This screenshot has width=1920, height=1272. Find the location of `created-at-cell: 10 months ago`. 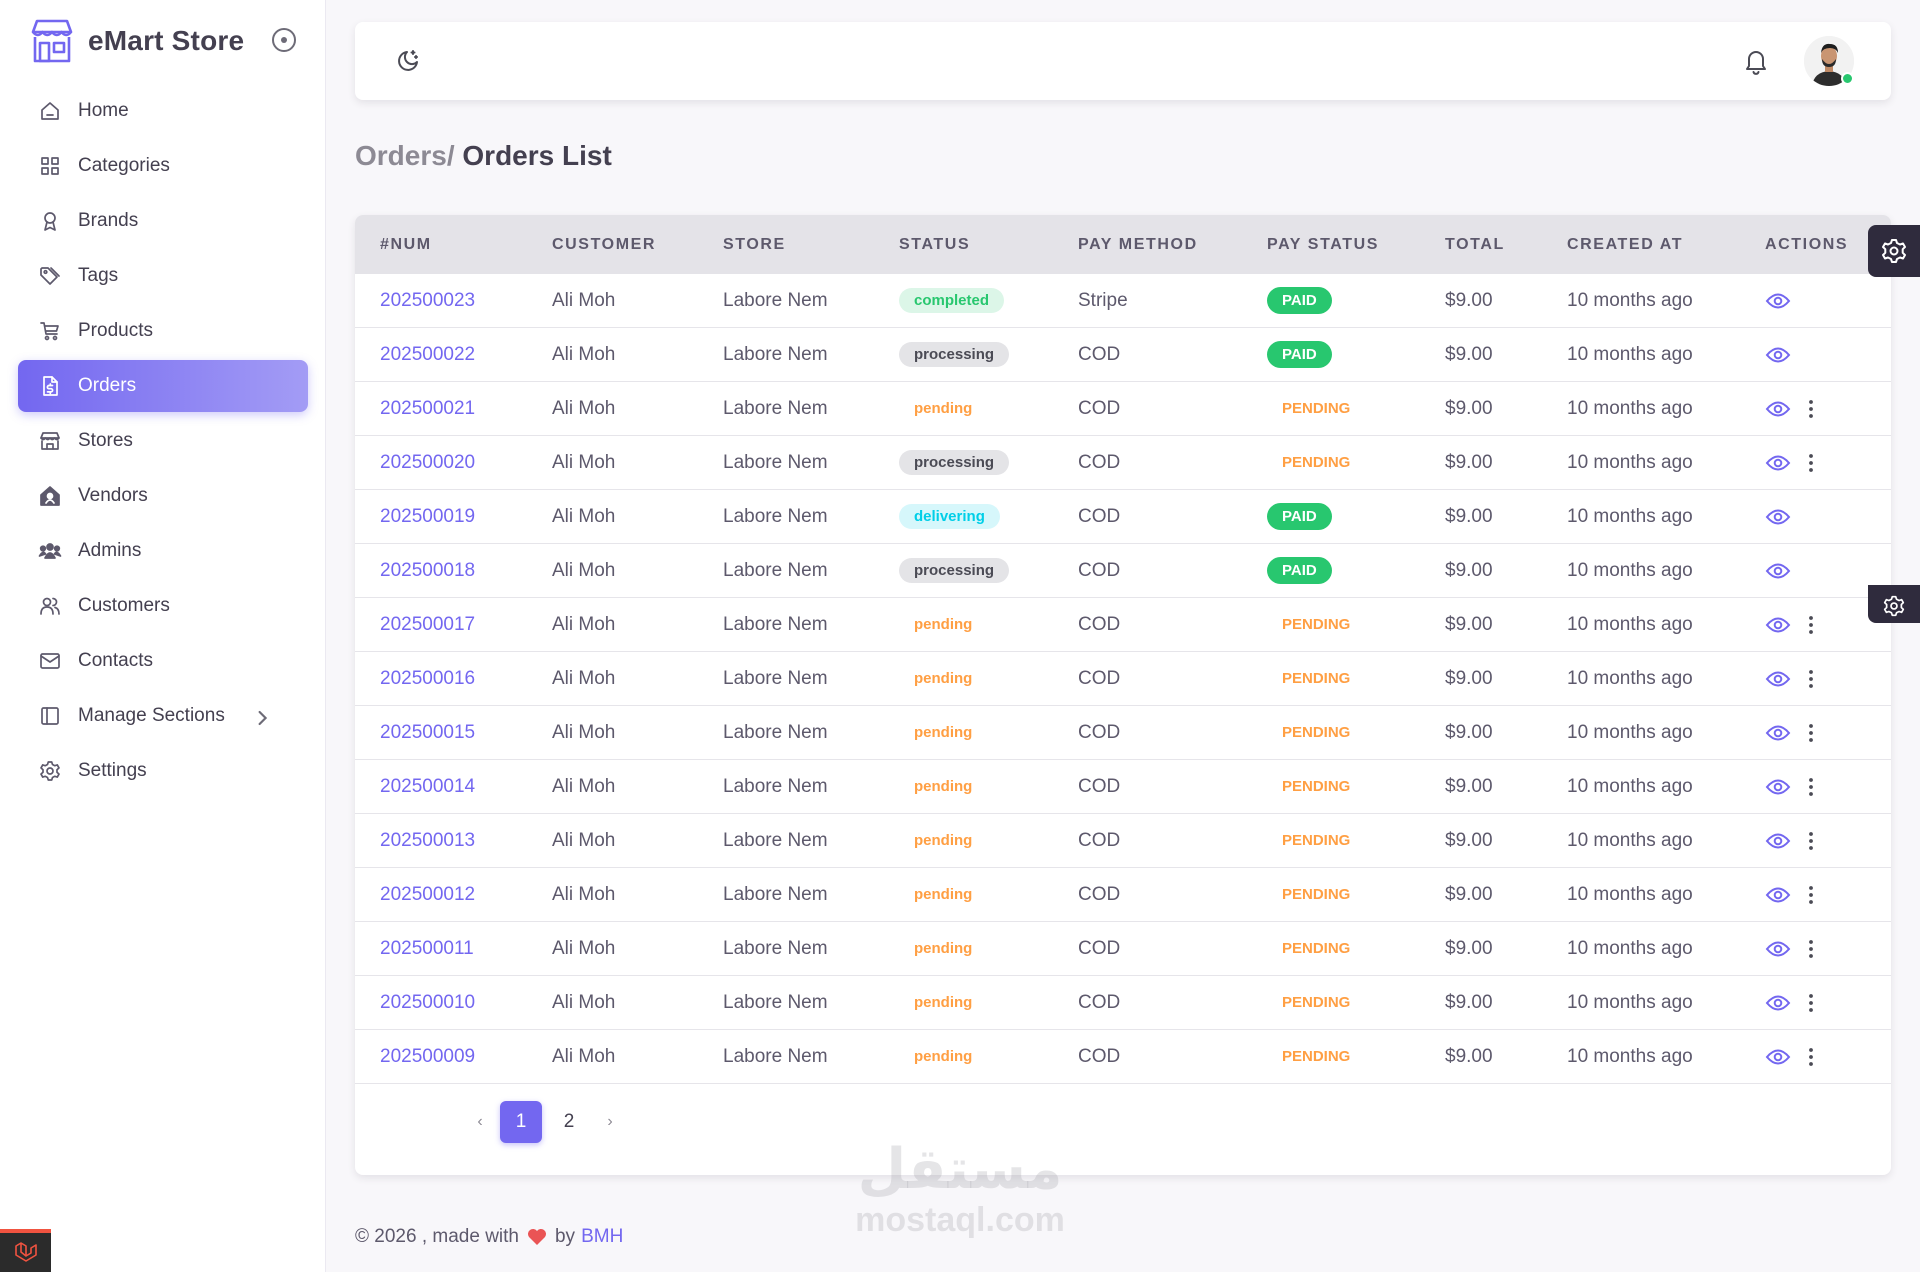

created-at-cell: 10 months ago is located at coordinates (1630, 300).